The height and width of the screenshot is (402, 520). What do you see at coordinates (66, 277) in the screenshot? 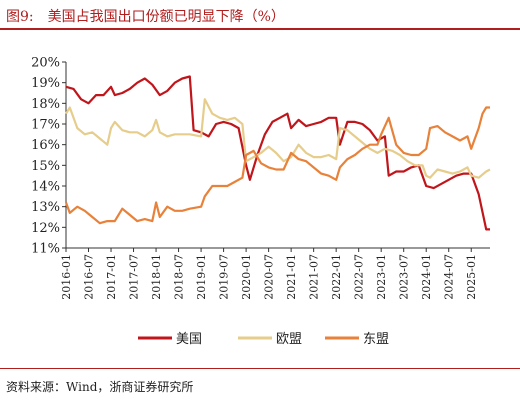
I see `x-tick-label: 2016-01` at bounding box center [66, 277].